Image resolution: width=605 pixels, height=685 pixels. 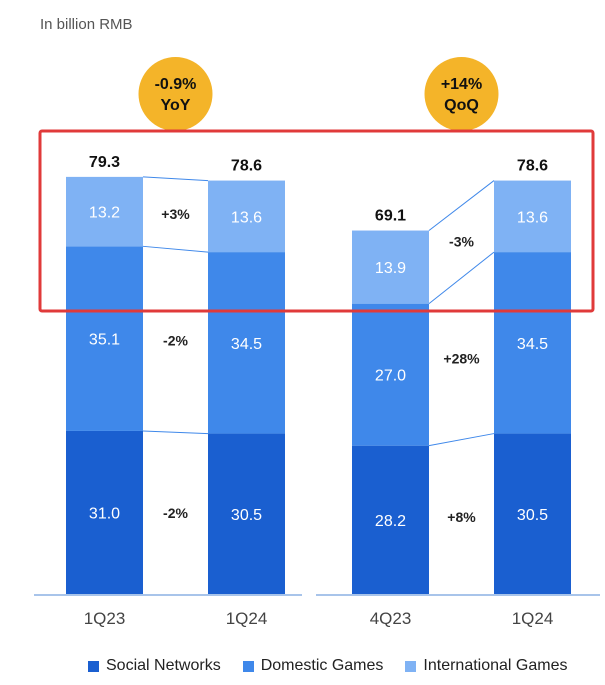 I want to click on legend-swatch-domestic-games, so click(x=248, y=666).